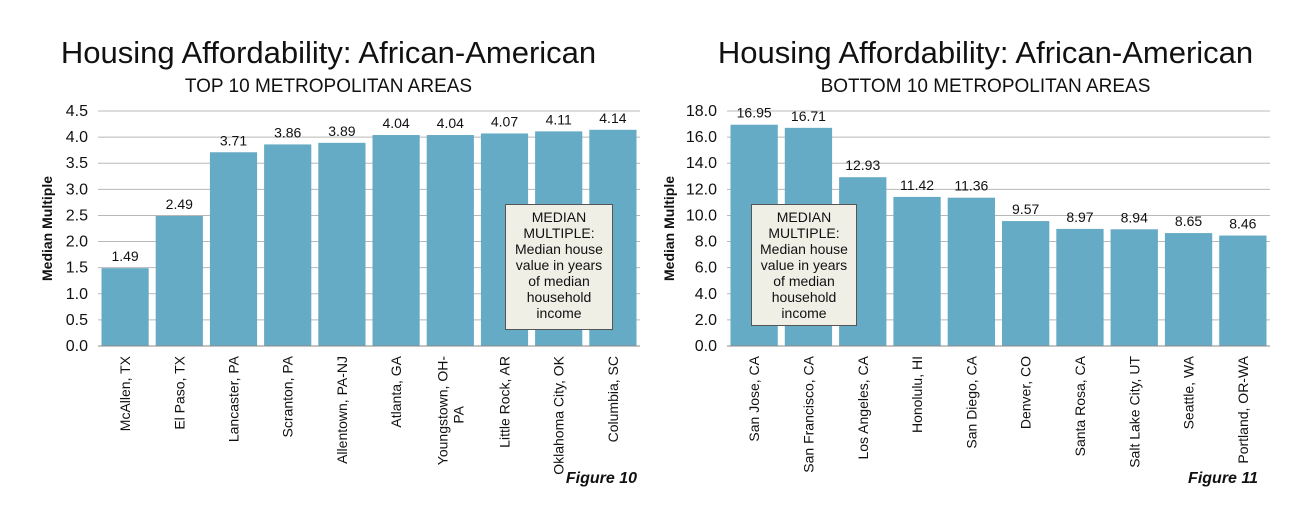  What do you see at coordinates (505, 402) in the screenshot?
I see `x-tick-label: Little Rock, AR` at bounding box center [505, 402].